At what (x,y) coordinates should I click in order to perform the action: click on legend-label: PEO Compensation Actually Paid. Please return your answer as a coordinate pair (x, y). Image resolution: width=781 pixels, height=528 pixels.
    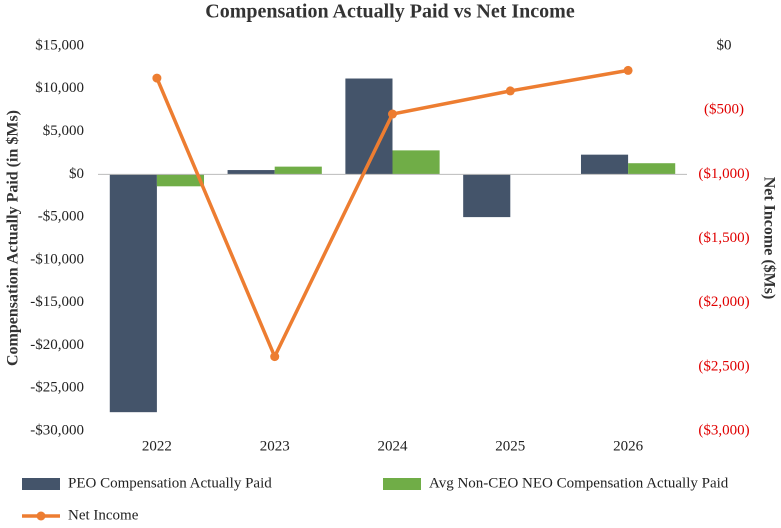
    Looking at the image, I should click on (170, 483).